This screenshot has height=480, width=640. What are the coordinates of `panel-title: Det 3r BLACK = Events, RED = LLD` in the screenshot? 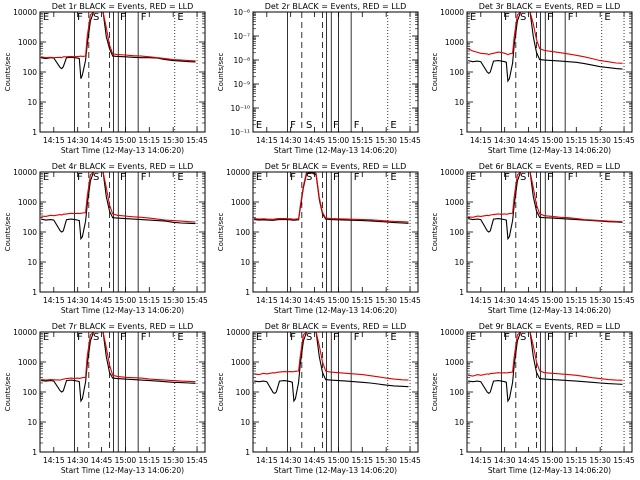 It's located at (550, 6).